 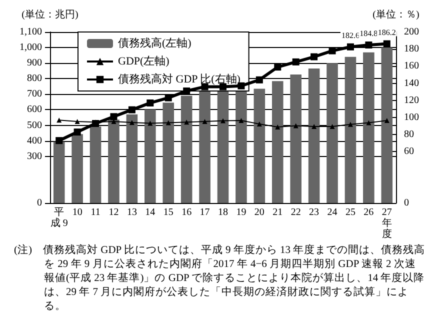 I want to click on y-tick-label: 800, so click(x=34, y=78).